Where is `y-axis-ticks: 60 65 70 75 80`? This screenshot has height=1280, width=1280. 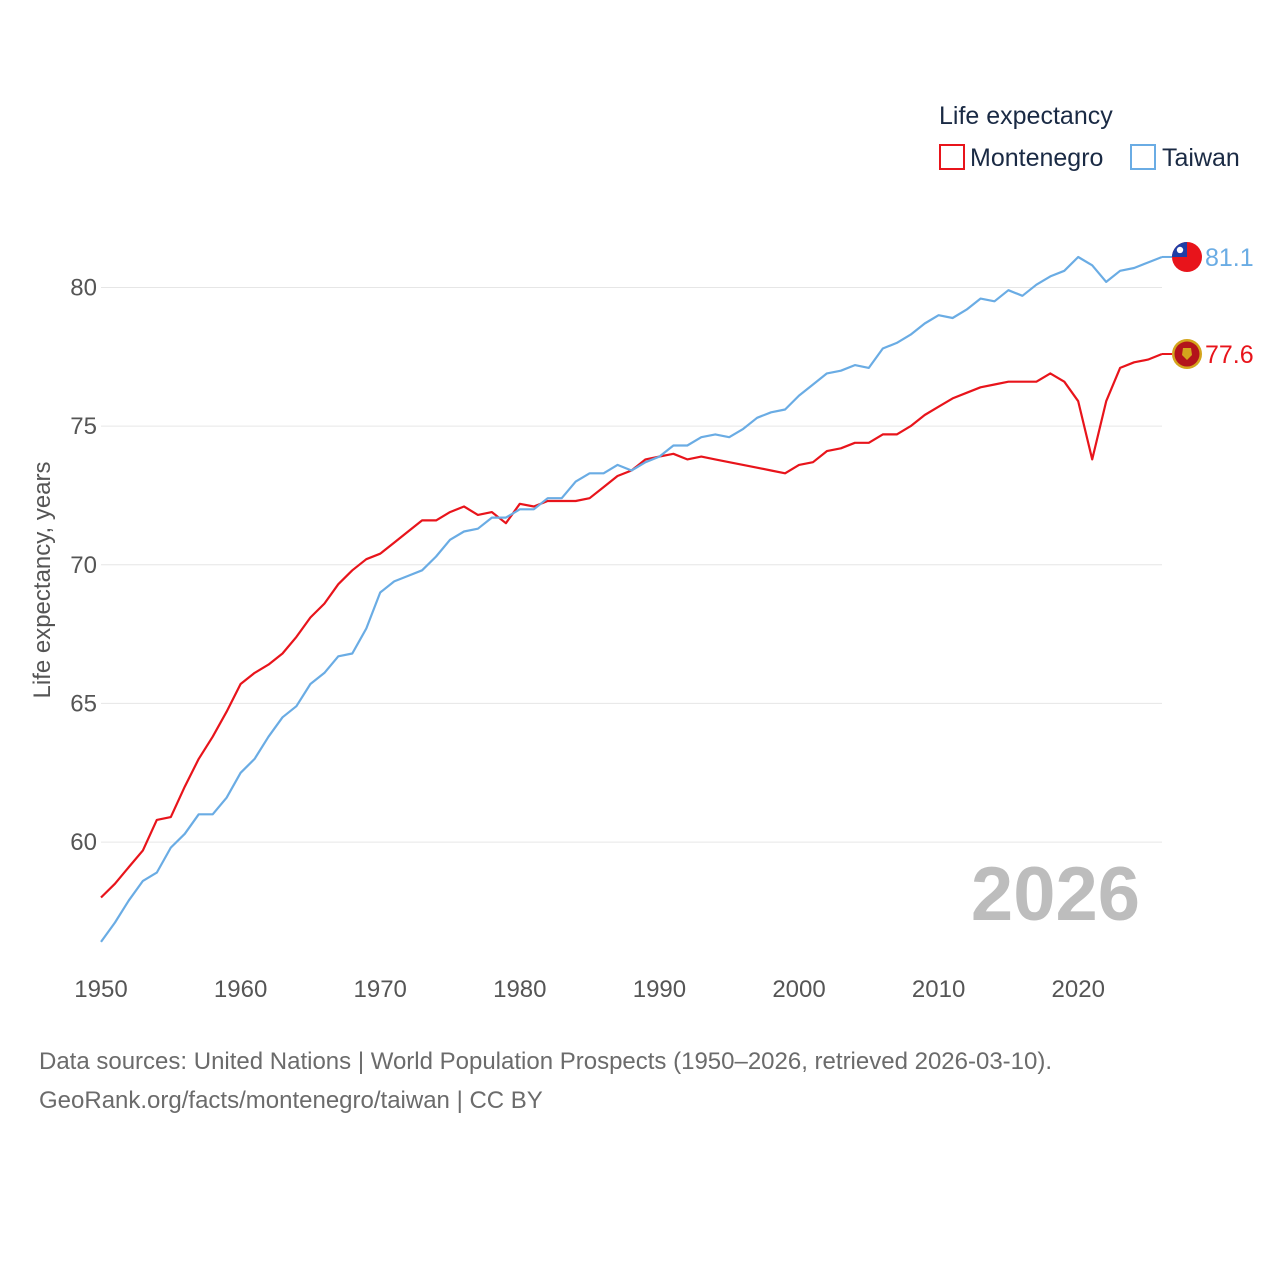
y-axis-ticks: 60 65 70 75 80 is located at coordinates (83, 565).